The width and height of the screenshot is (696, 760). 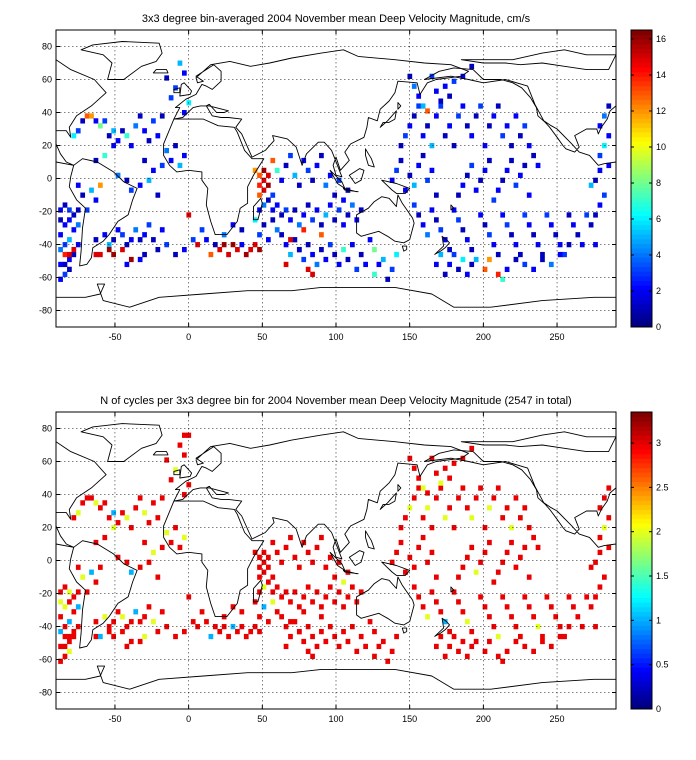 What do you see at coordinates (45, 627) in the screenshot?
I see `y-tick-label: -40` at bounding box center [45, 627].